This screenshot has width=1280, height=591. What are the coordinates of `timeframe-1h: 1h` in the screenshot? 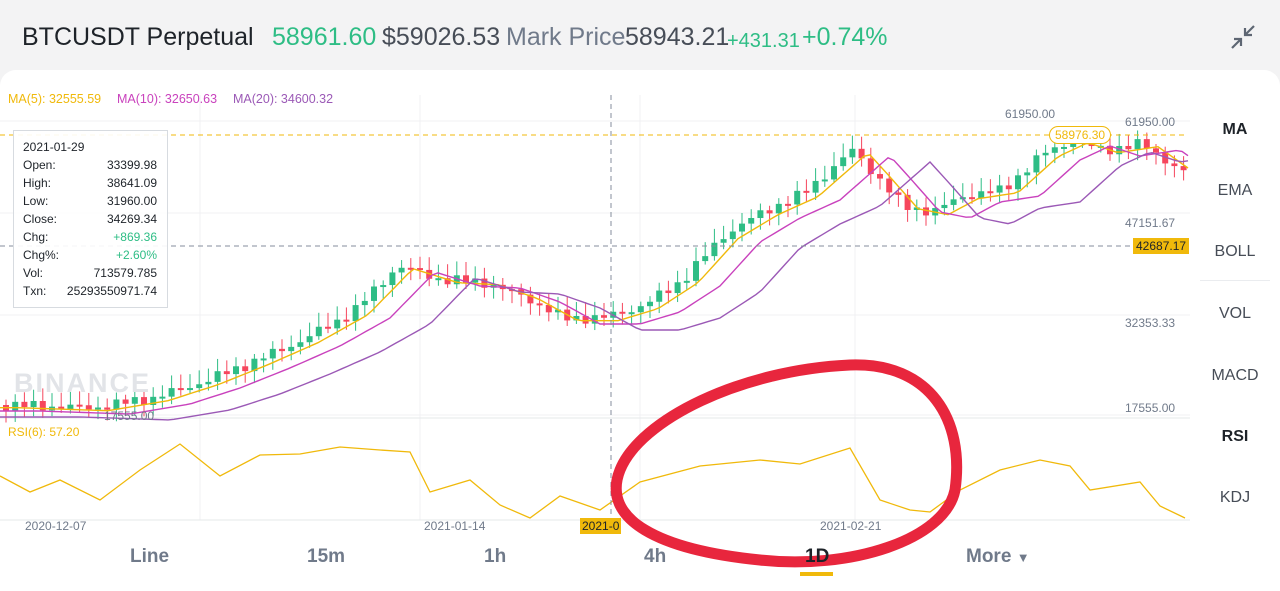 It's located at (495, 556).